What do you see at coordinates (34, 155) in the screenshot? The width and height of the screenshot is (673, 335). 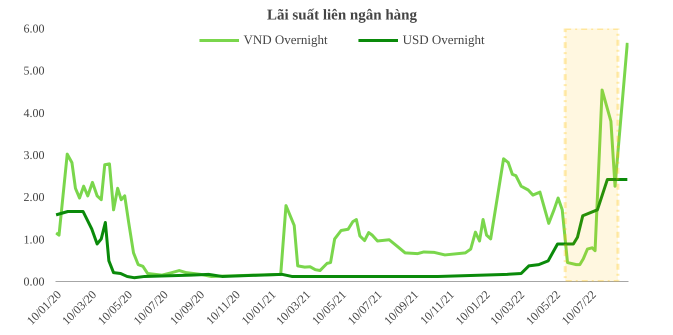 I see `y-tick-label: 3.00` at bounding box center [34, 155].